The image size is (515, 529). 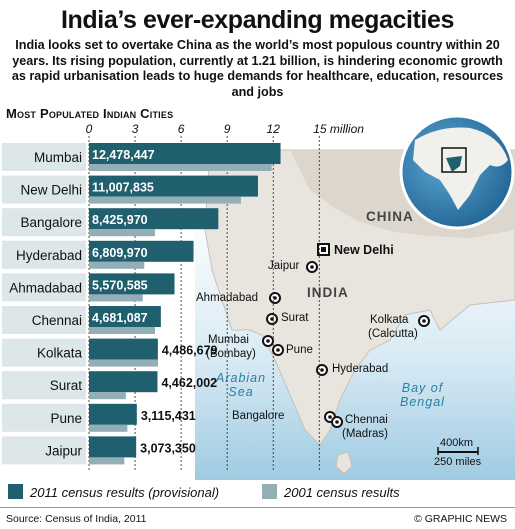 What do you see at coordinates (390, 216) in the screenshot?
I see `china-label: CHINA` at bounding box center [390, 216].